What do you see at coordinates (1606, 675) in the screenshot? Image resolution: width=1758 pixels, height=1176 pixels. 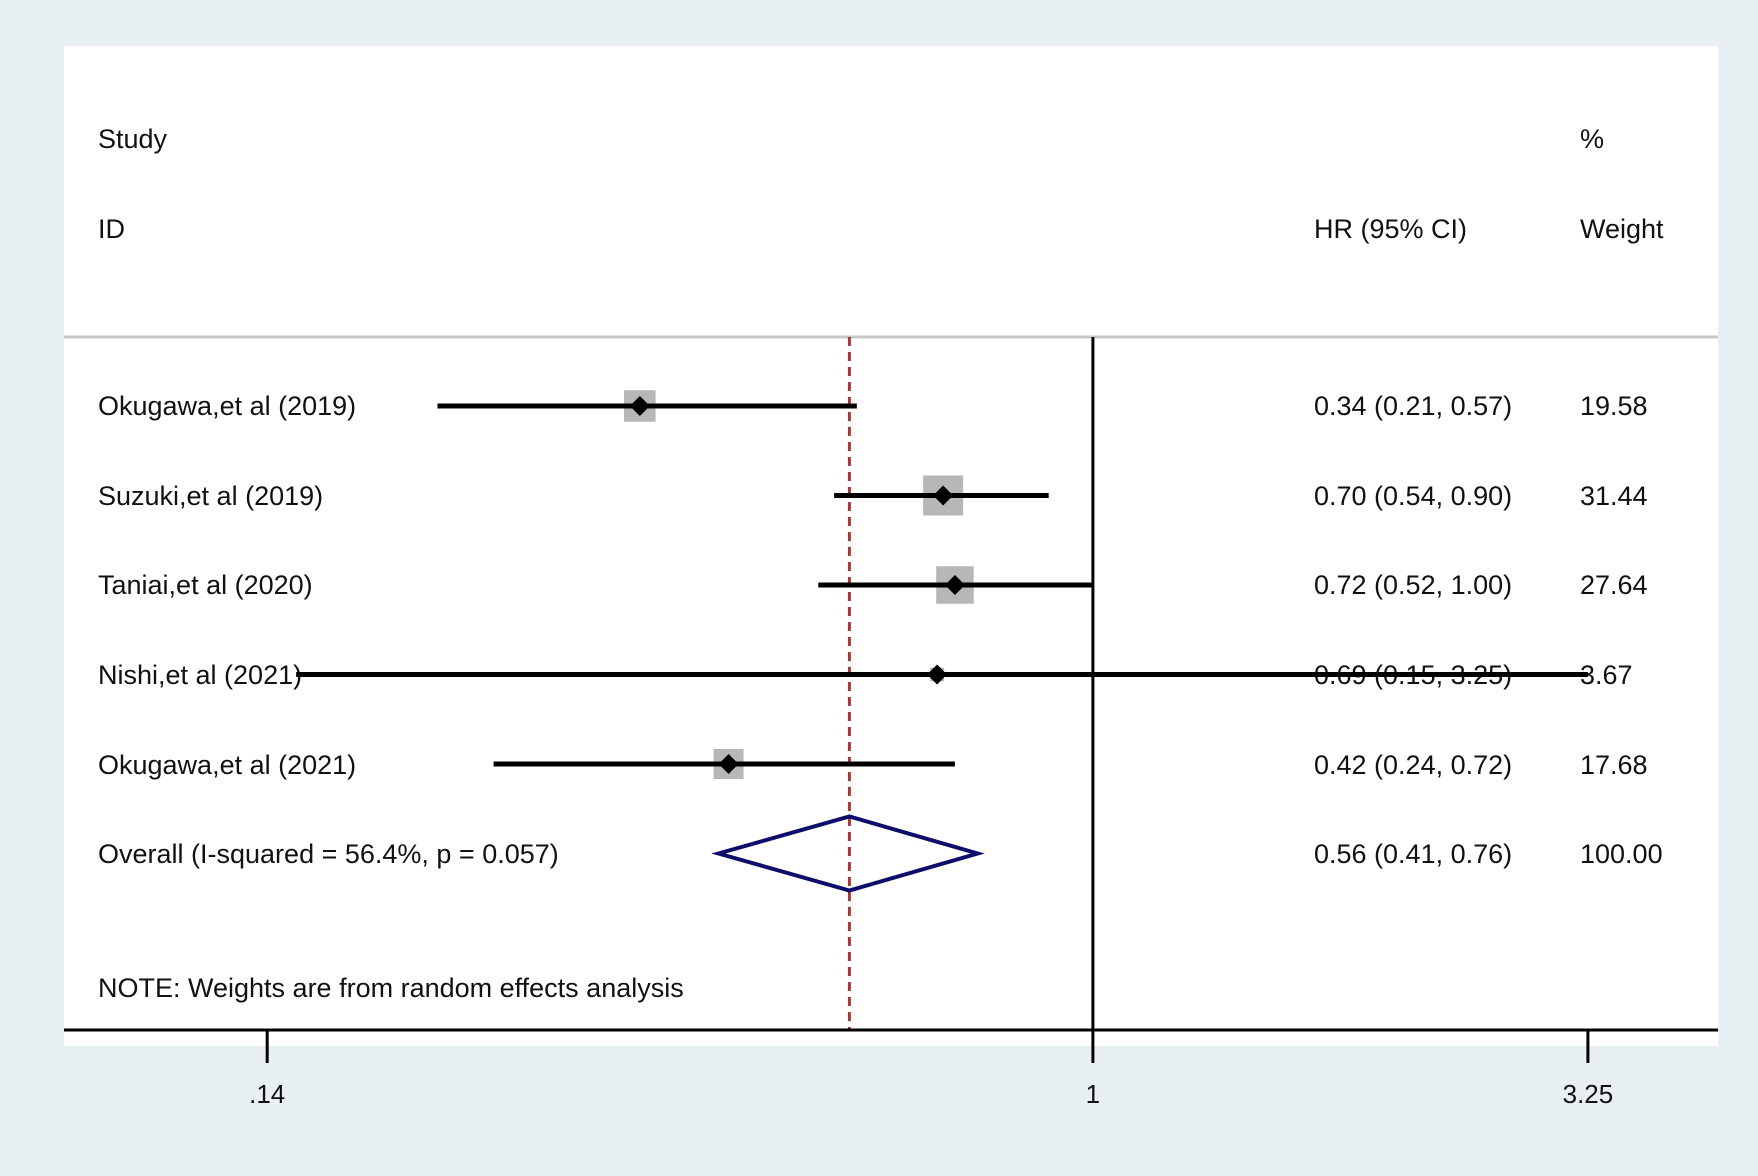 I see `study-weight: 3.67` at bounding box center [1606, 675].